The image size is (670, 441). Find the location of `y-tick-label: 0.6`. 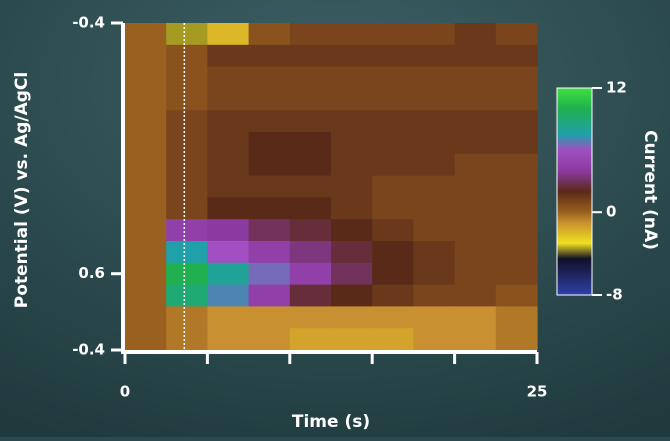

y-tick-label: 0.6 is located at coordinates (91, 273).